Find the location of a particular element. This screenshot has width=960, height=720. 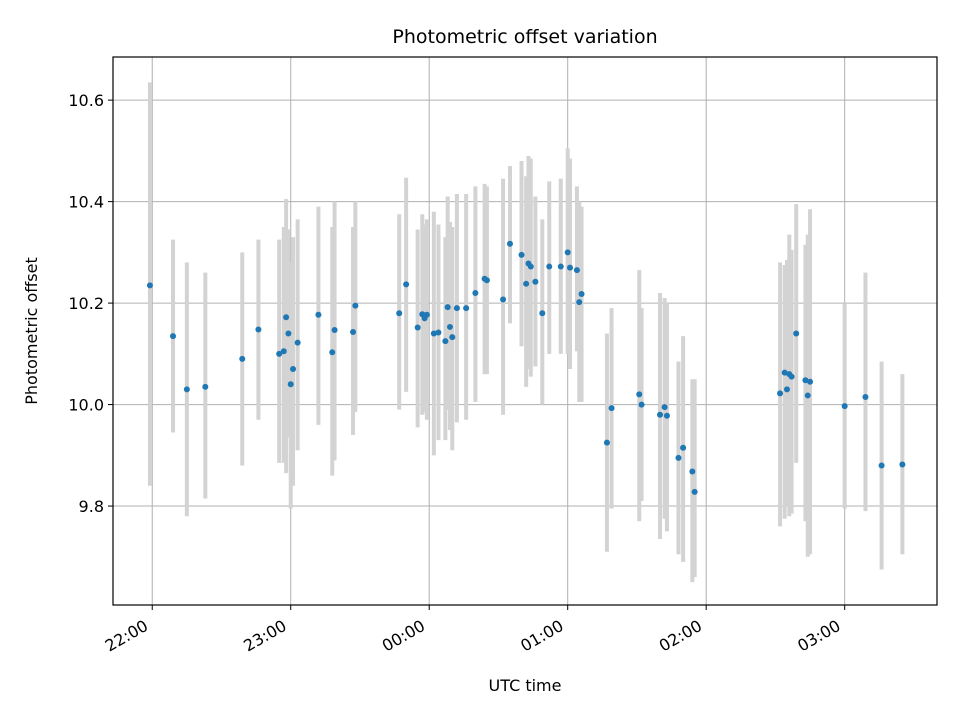

y-axis-label: Photometric offset is located at coordinates (31, 331).